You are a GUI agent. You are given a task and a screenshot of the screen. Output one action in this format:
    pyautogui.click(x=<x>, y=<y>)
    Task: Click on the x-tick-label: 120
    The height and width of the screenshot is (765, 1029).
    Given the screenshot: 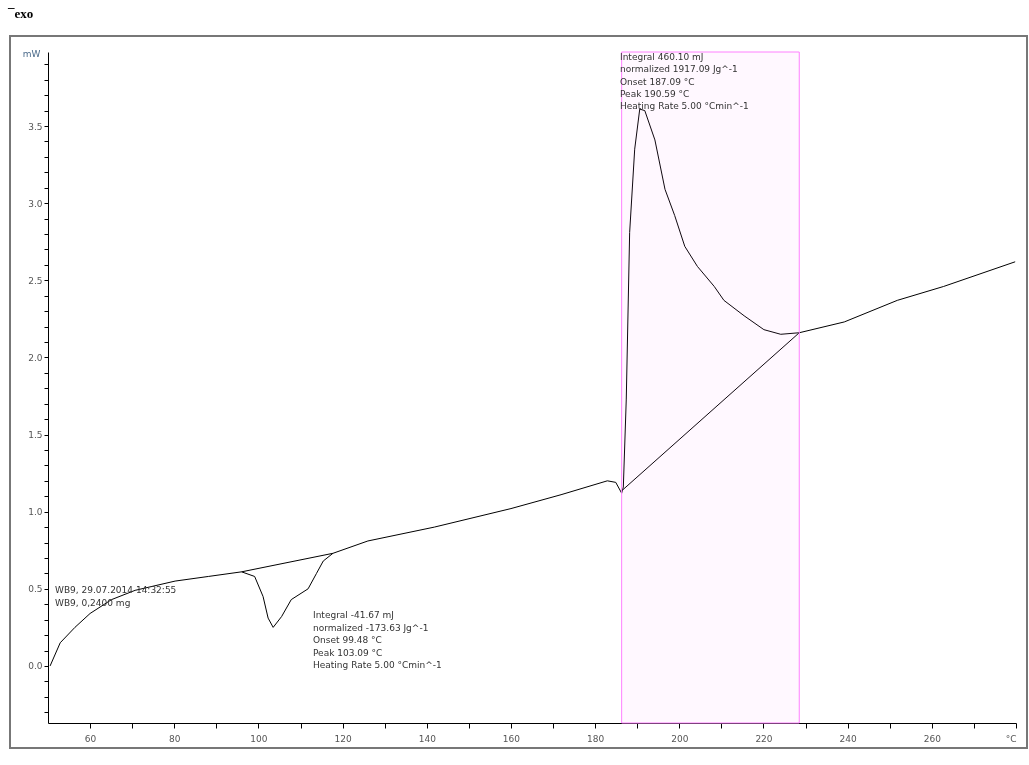 What is the action you would take?
    pyautogui.click(x=343, y=738)
    